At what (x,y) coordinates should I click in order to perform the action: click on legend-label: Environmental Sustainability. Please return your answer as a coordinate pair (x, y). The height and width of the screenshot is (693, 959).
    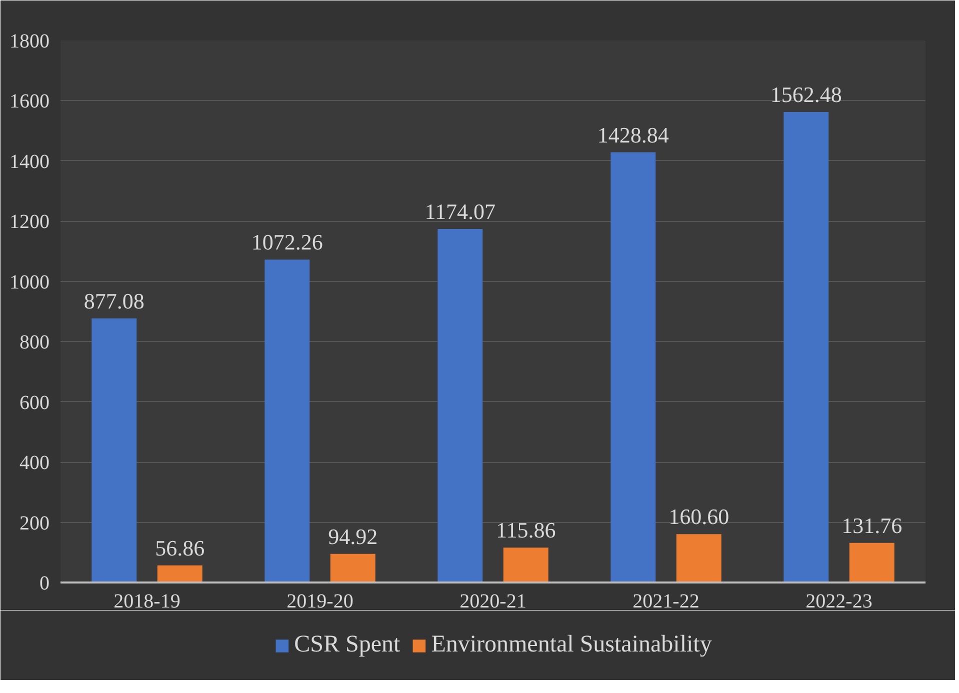
    Looking at the image, I should click on (571, 645).